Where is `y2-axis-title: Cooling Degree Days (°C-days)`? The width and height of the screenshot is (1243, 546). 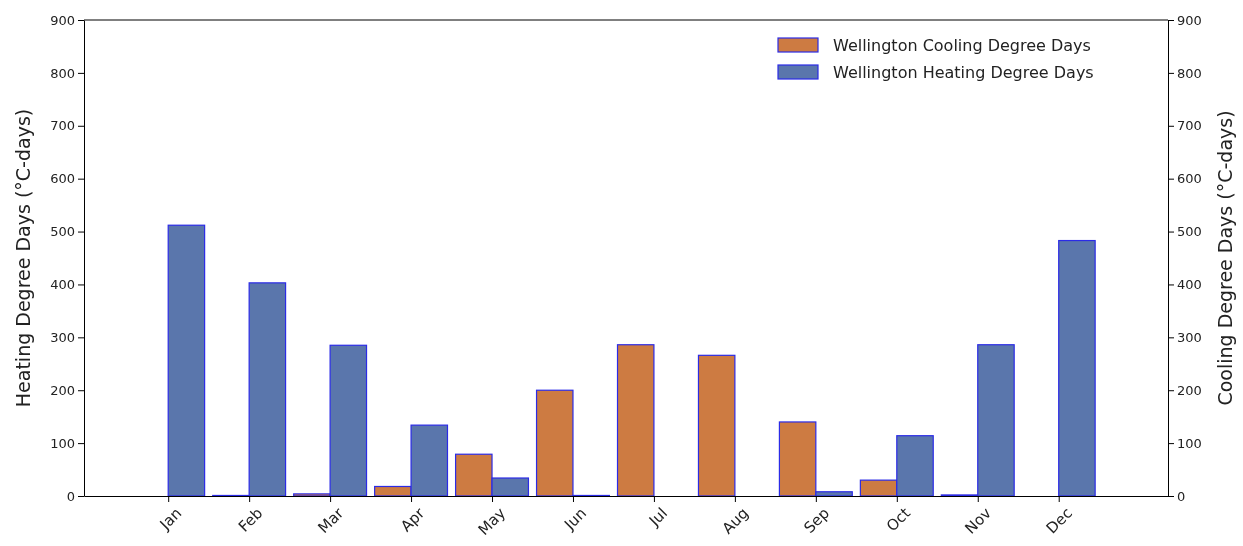
y2-axis-title: Cooling Degree Days (°C-days) is located at coordinates (1225, 258).